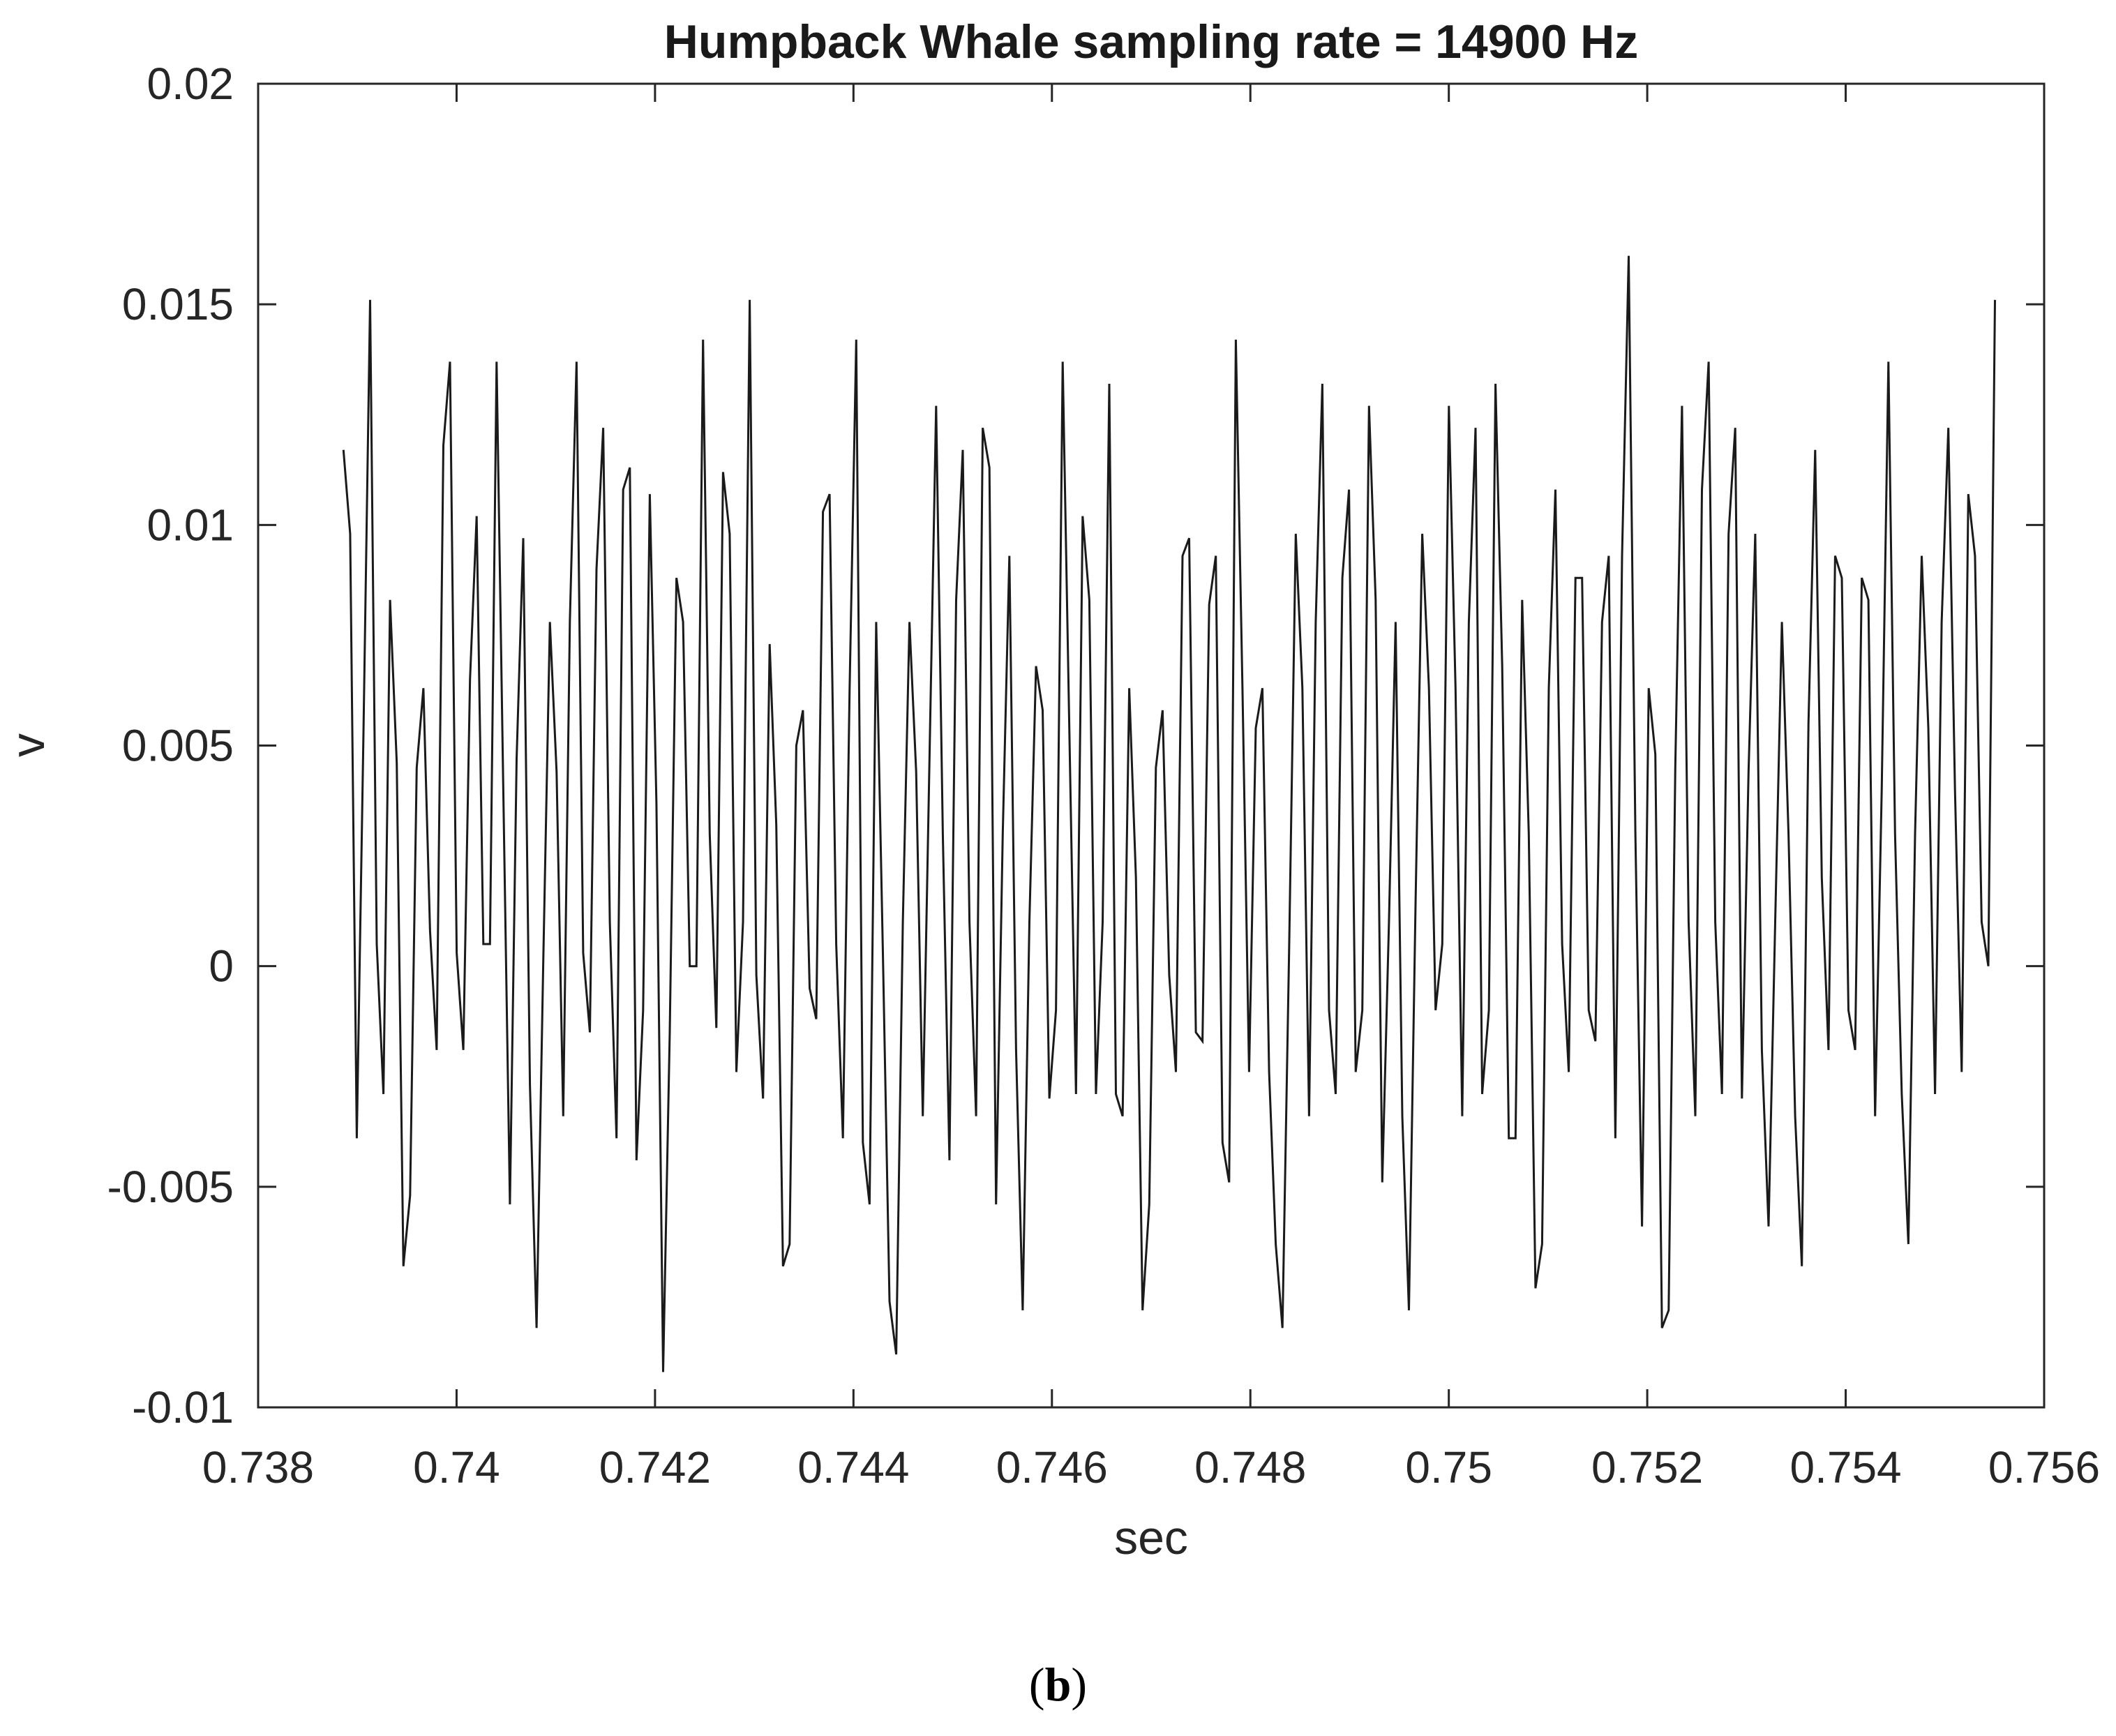 The height and width of the screenshot is (1736, 2116). I want to click on x-tick-label: 0.746, so click(1052, 1467).